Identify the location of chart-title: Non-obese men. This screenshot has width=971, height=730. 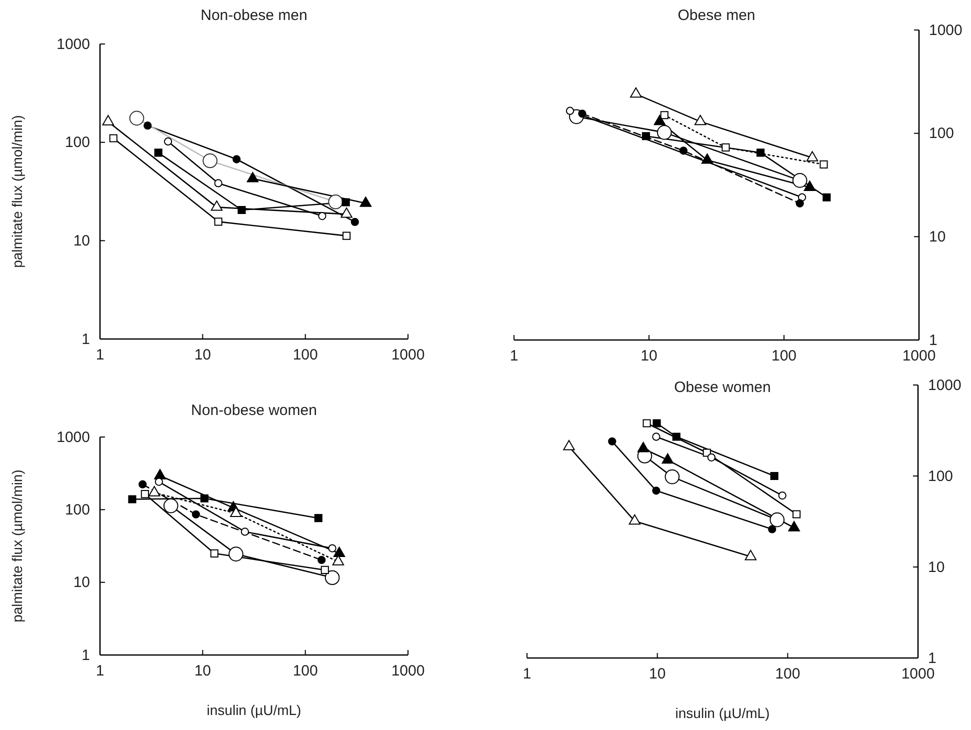
(254, 15).